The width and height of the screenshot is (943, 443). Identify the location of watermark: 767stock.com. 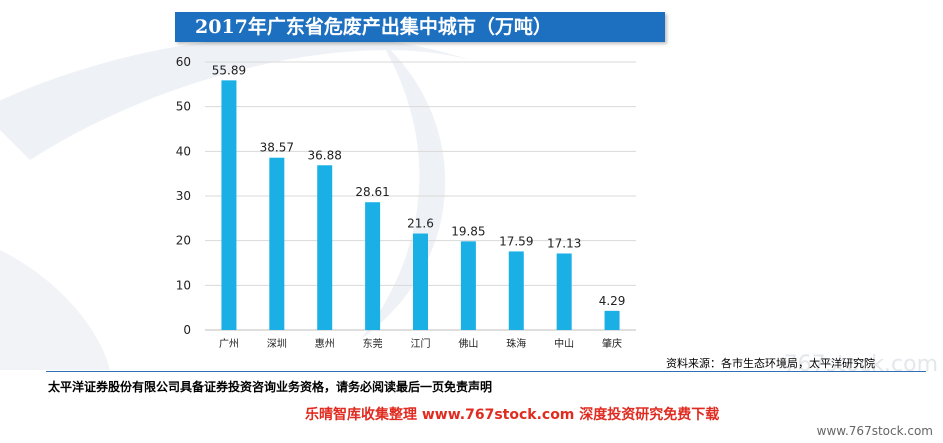
(860, 364).